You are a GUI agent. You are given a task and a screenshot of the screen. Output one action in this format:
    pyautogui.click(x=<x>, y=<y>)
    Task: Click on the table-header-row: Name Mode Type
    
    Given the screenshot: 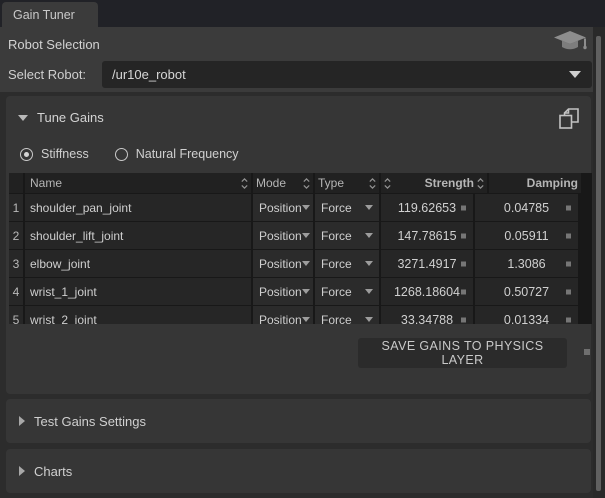 What is the action you would take?
    pyautogui.click(x=300, y=183)
    